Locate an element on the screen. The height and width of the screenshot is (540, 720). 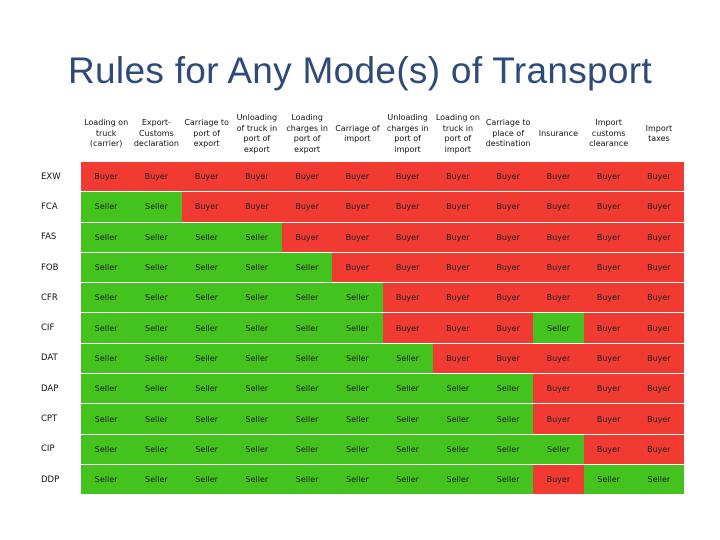
column-header-label: Carriage to port of export is located at coordinates (206, 133).